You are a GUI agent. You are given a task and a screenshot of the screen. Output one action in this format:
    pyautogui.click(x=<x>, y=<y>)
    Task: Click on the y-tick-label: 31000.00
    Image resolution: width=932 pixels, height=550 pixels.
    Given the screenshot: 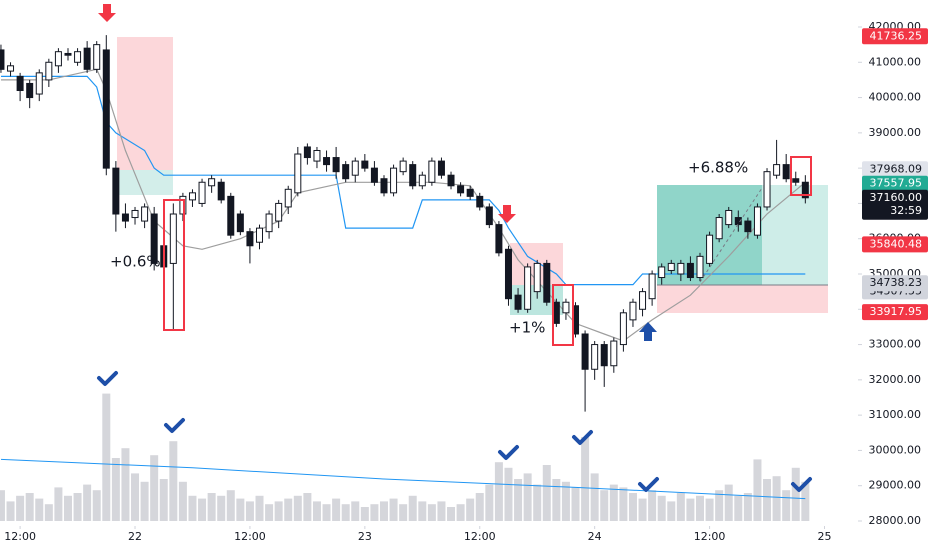 What is the action you would take?
    pyautogui.click(x=895, y=414)
    